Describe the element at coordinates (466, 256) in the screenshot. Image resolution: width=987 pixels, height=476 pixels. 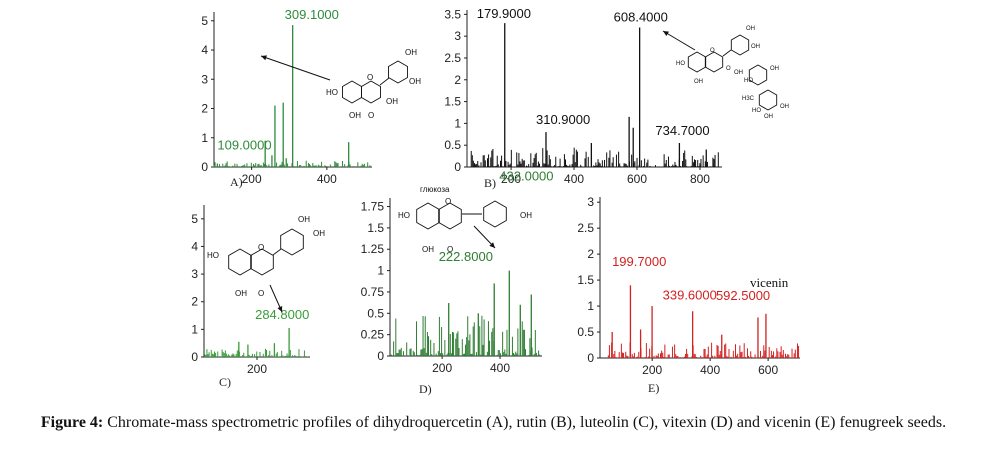
I see `peak-label-D: 222.8000` at that location.